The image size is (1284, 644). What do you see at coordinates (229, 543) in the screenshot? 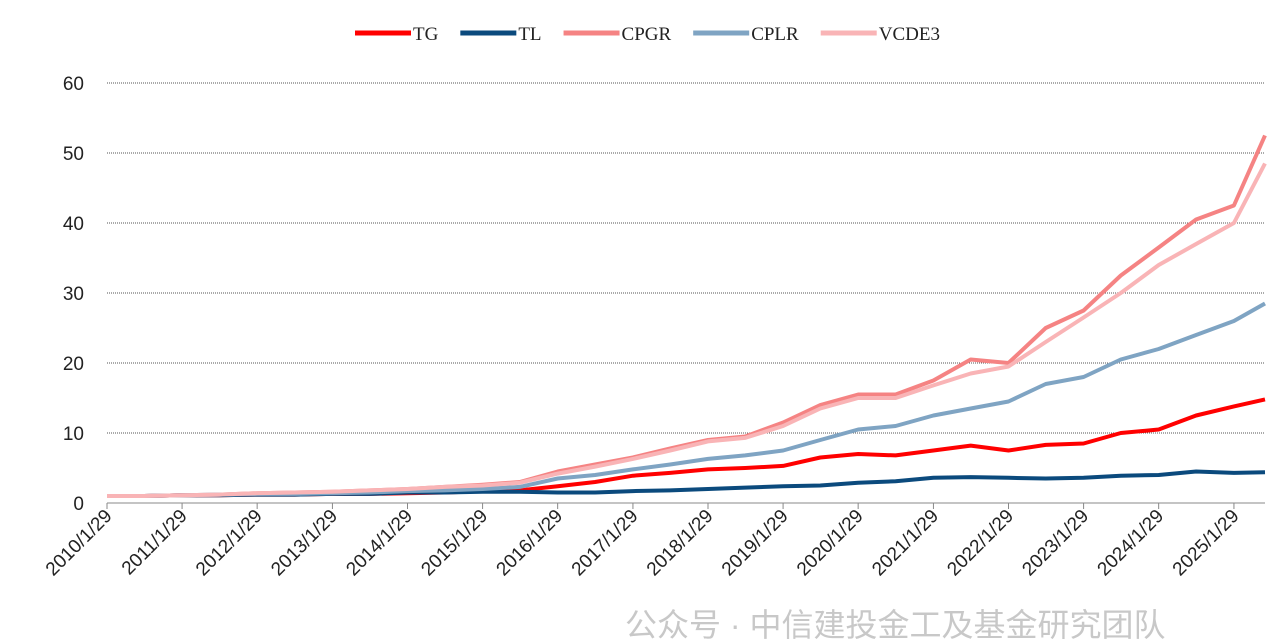
I see `x-tick-label: 2012/1/29` at bounding box center [229, 543].